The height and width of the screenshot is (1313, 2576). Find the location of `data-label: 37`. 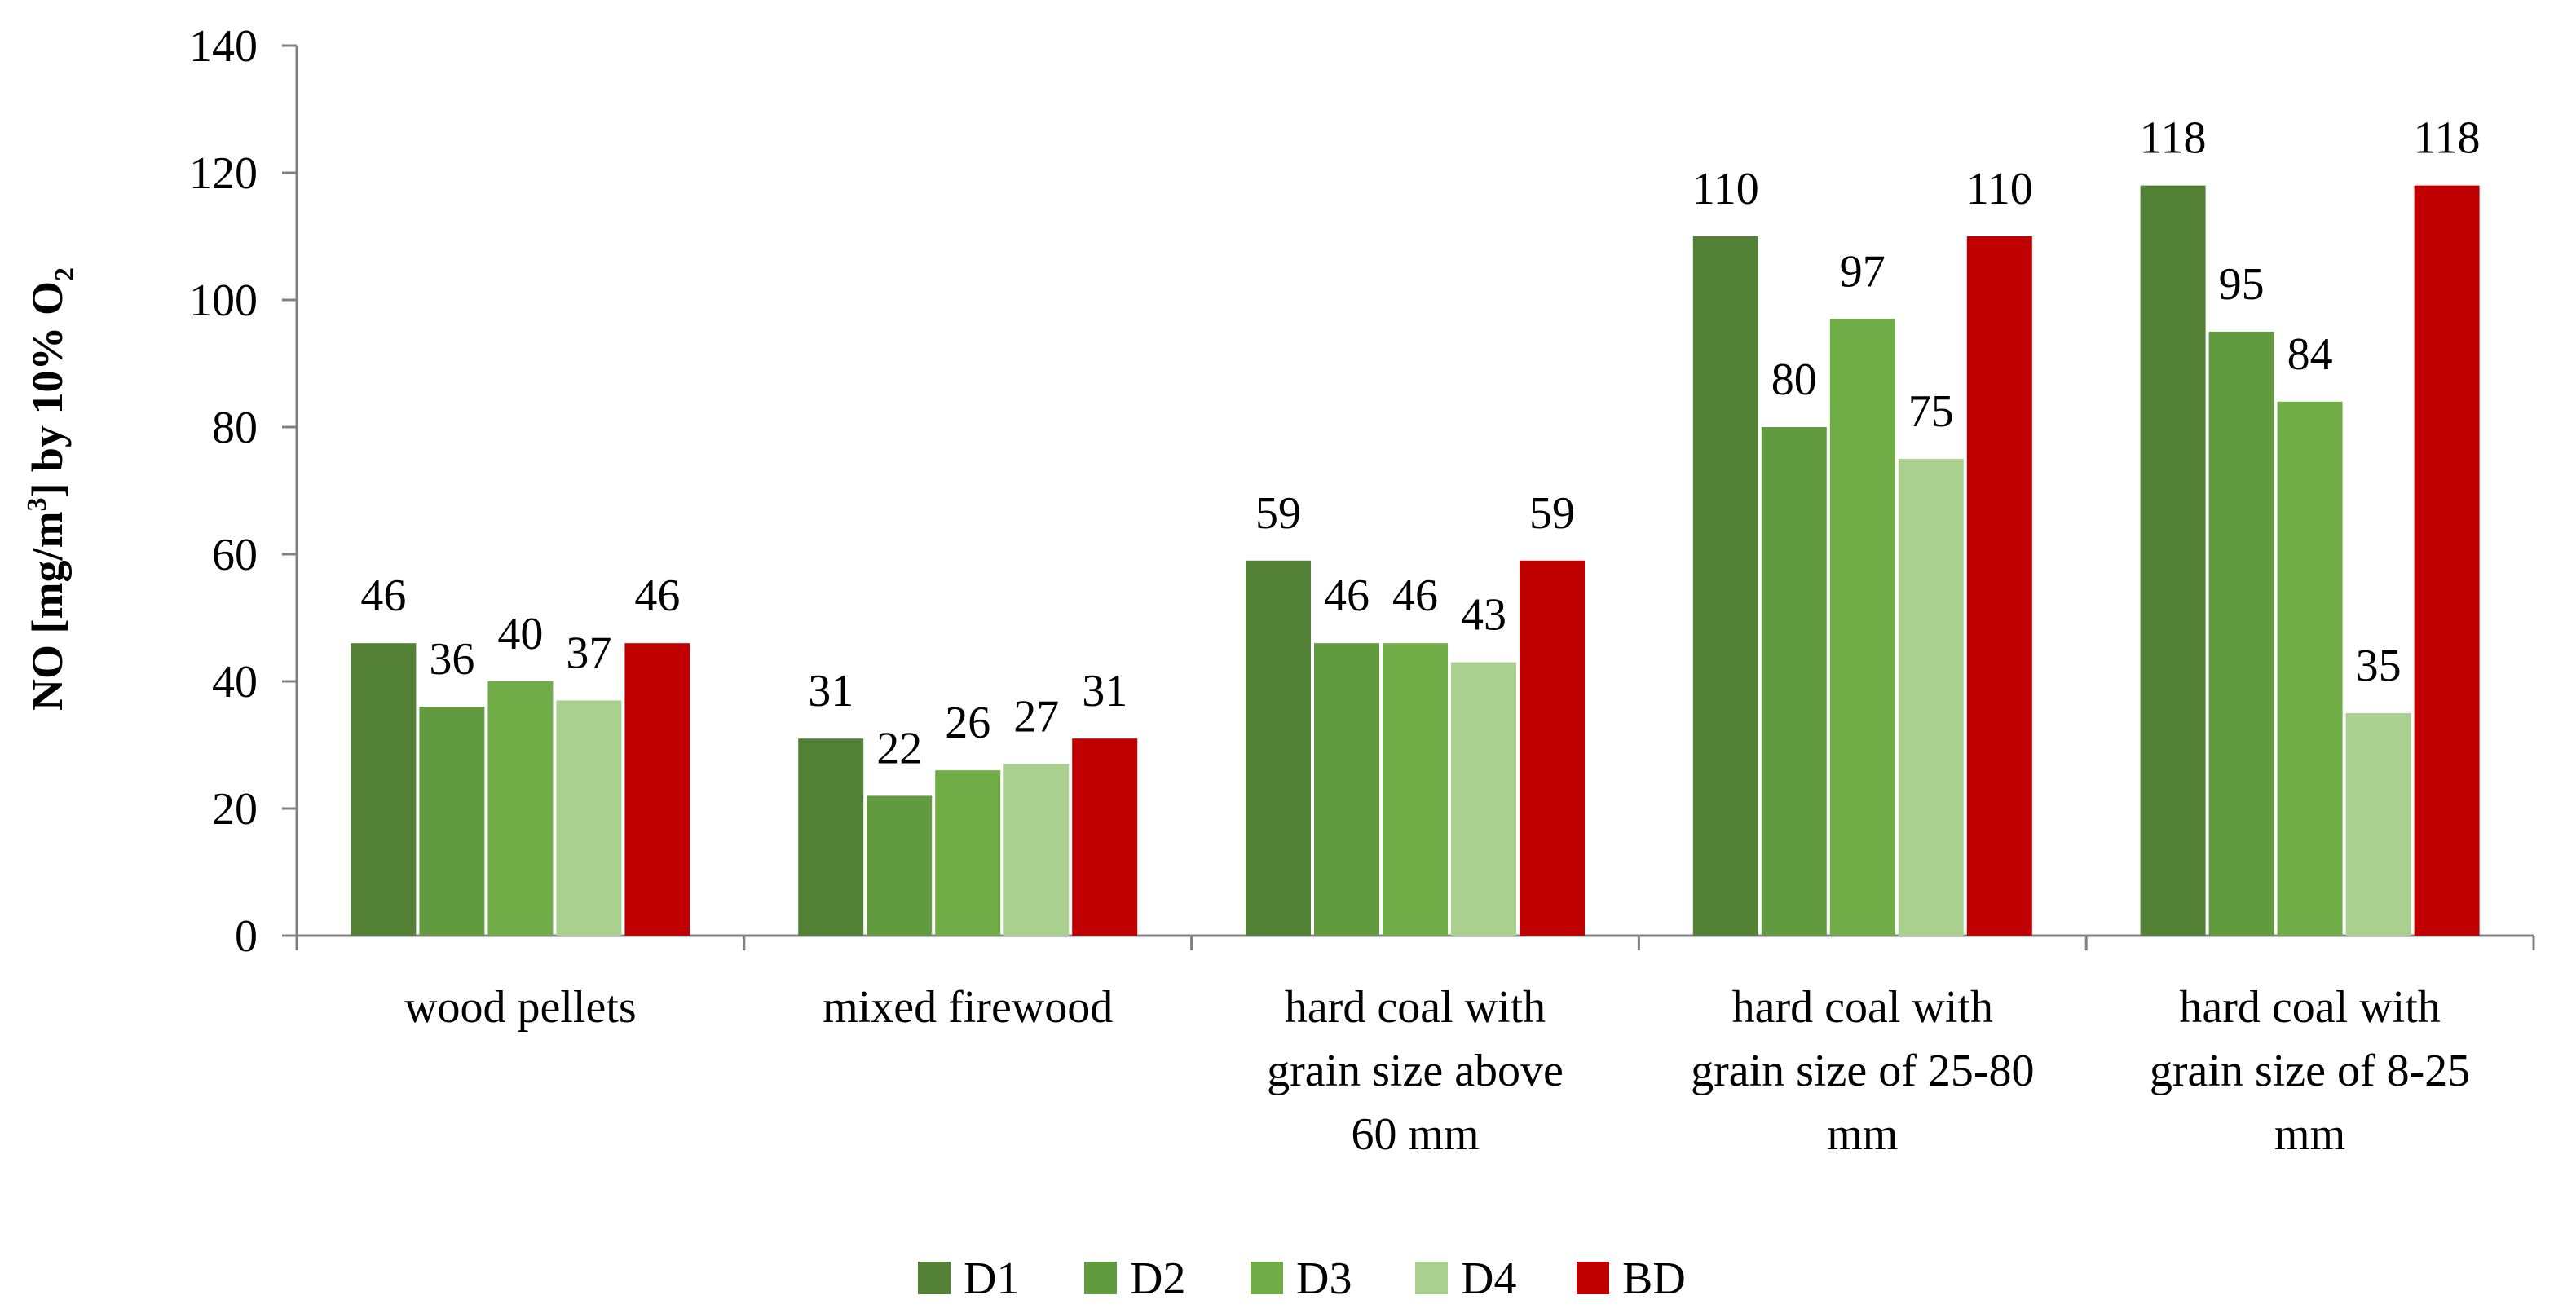

data-label: 37 is located at coordinates (588, 653).